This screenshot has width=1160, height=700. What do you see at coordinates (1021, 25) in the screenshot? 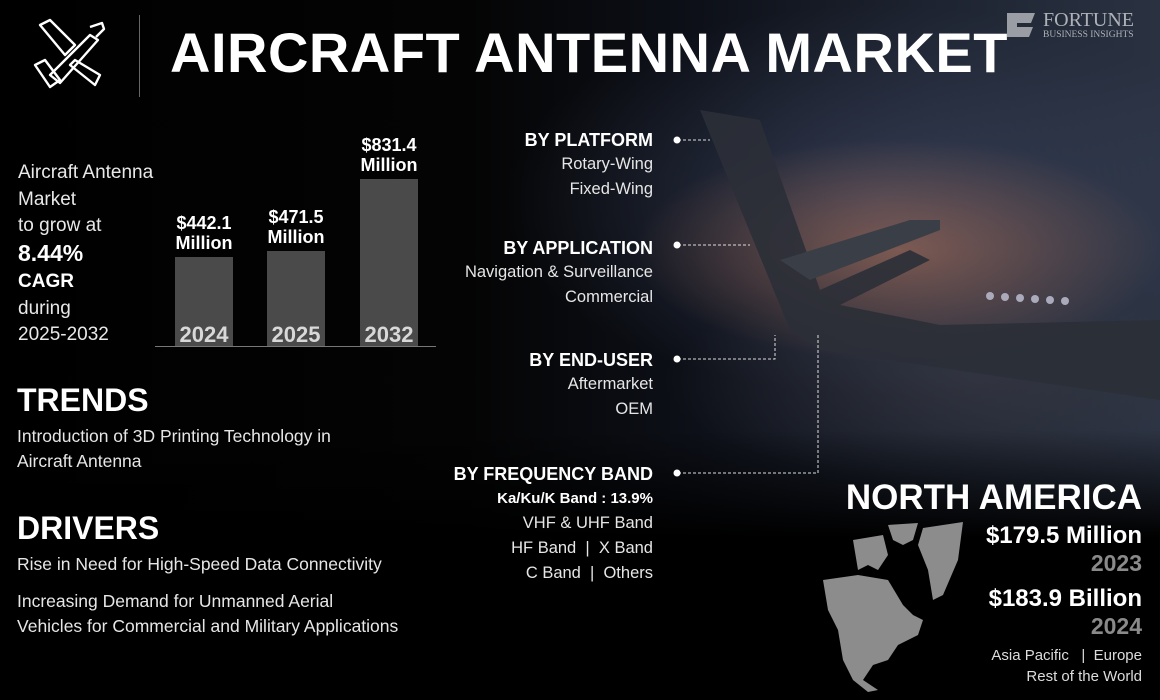
I see `fbi-logo-icon` at bounding box center [1021, 25].